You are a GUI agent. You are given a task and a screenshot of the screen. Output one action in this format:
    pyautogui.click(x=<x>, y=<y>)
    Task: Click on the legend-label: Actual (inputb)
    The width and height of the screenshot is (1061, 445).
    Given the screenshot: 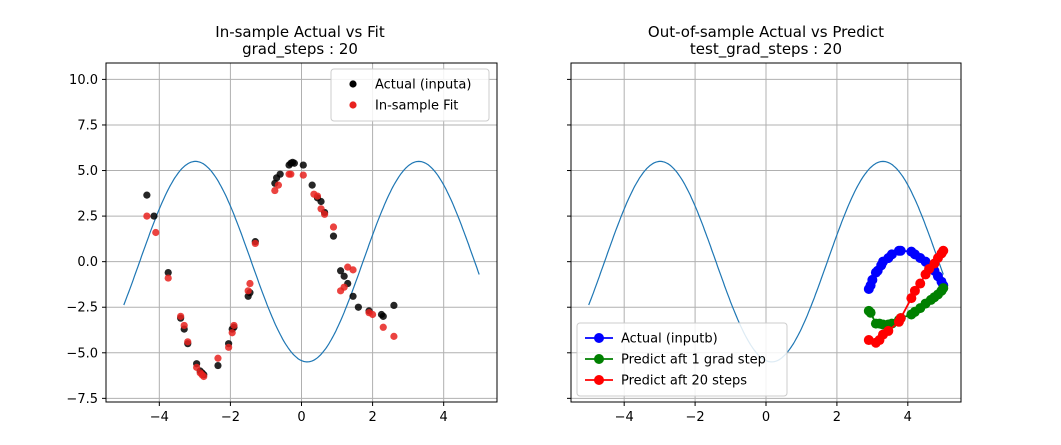 What is the action you would take?
    pyautogui.click(x=669, y=339)
    